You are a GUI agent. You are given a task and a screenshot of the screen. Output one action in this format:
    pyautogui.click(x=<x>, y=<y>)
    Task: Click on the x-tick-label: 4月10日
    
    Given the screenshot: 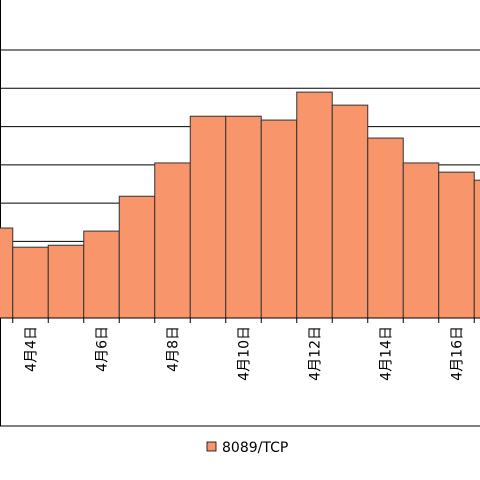 What is the action you would take?
    pyautogui.click(x=245, y=353)
    